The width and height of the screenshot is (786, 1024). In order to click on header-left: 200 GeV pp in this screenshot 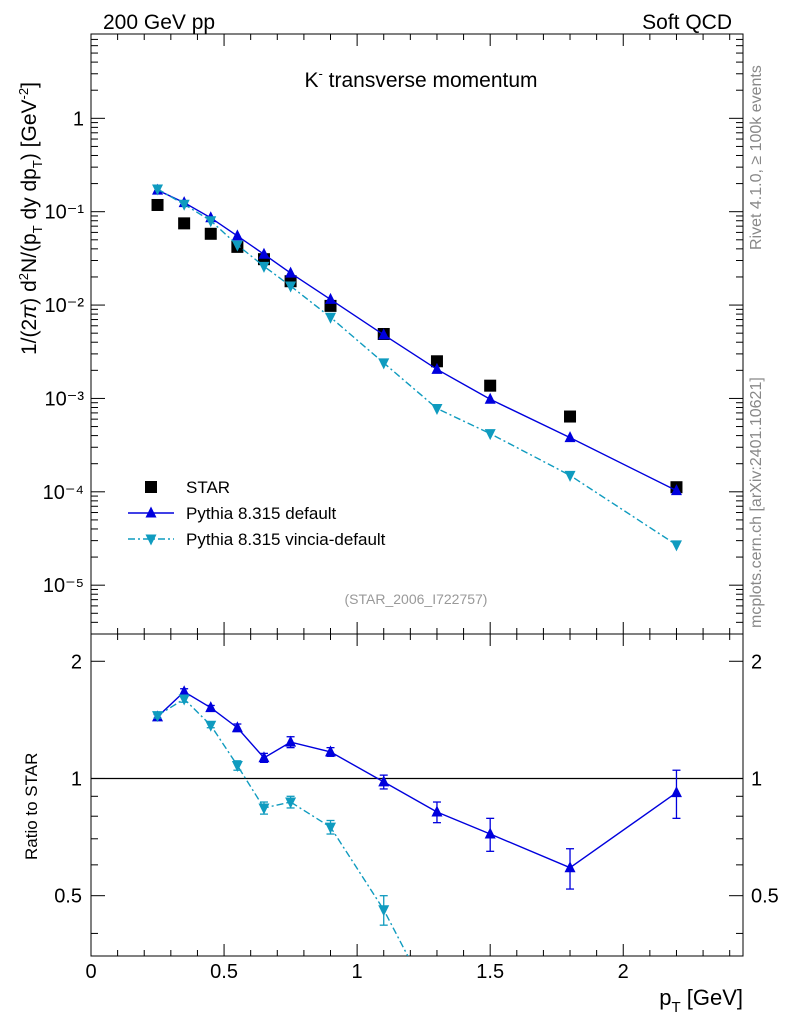, I will do `click(159, 22)`.